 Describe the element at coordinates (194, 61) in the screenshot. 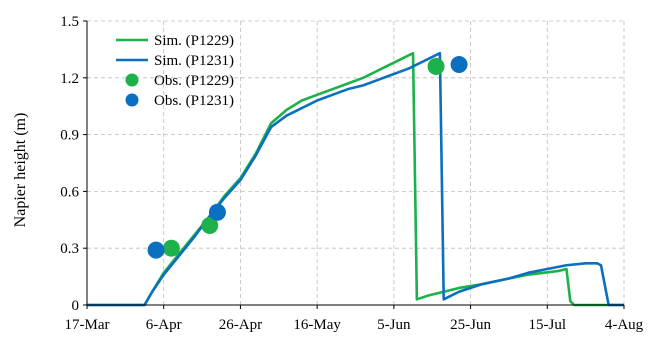

I see `legend-label-sim-p1231: Sim. (P1231)` at that location.